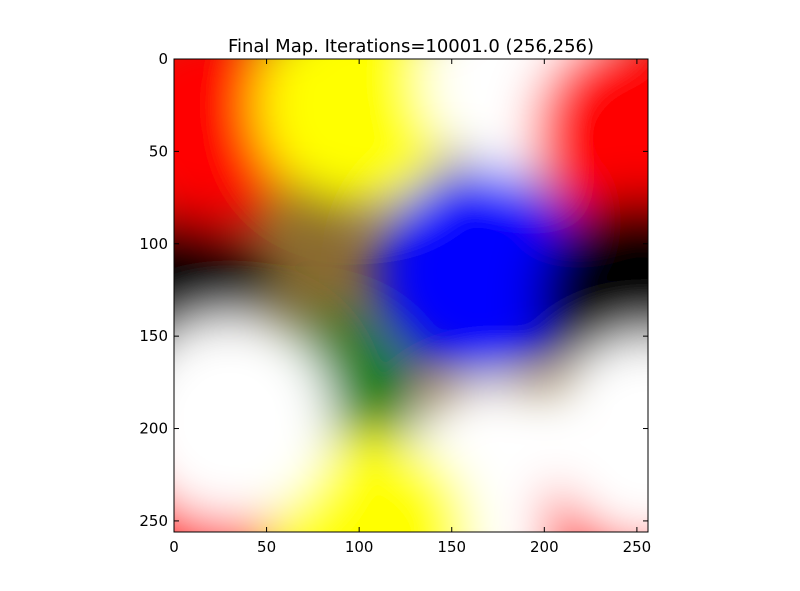 The height and width of the screenshot is (591, 800). I want to click on y-tick-label: 50, so click(158, 151).